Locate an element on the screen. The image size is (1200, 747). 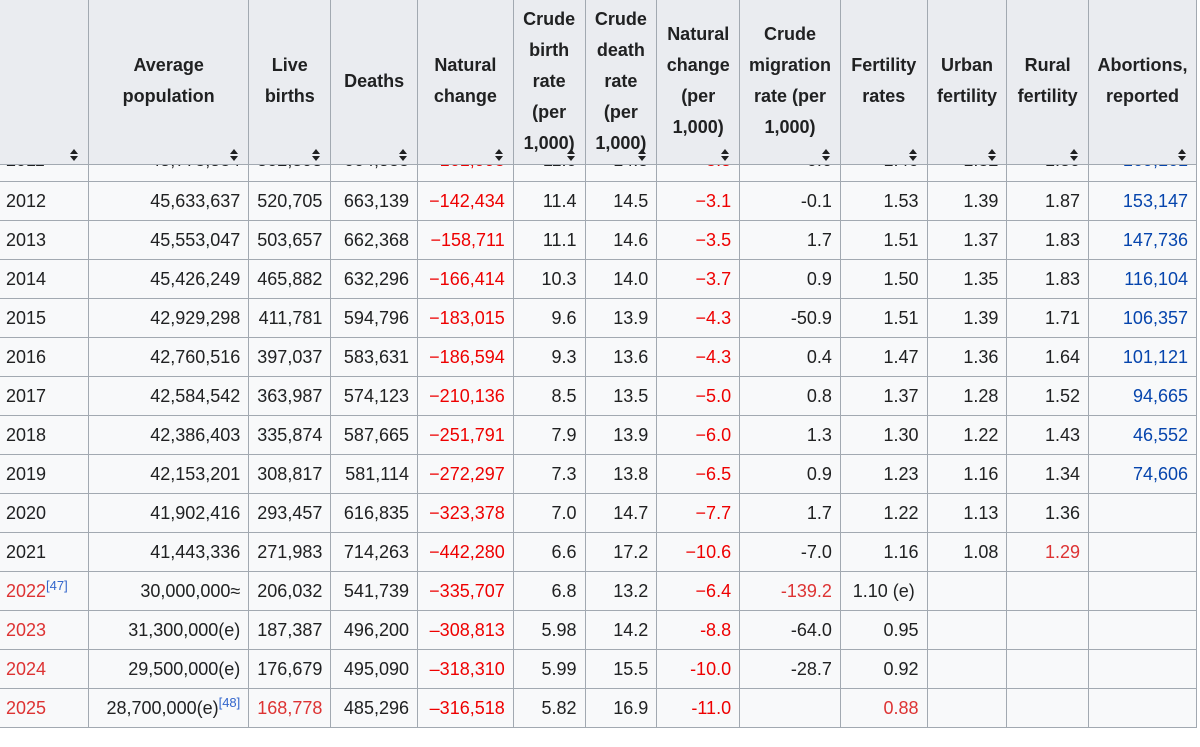
column-header-natural-change-rate: Natural change (per 1,000) is located at coordinates (698, 82).